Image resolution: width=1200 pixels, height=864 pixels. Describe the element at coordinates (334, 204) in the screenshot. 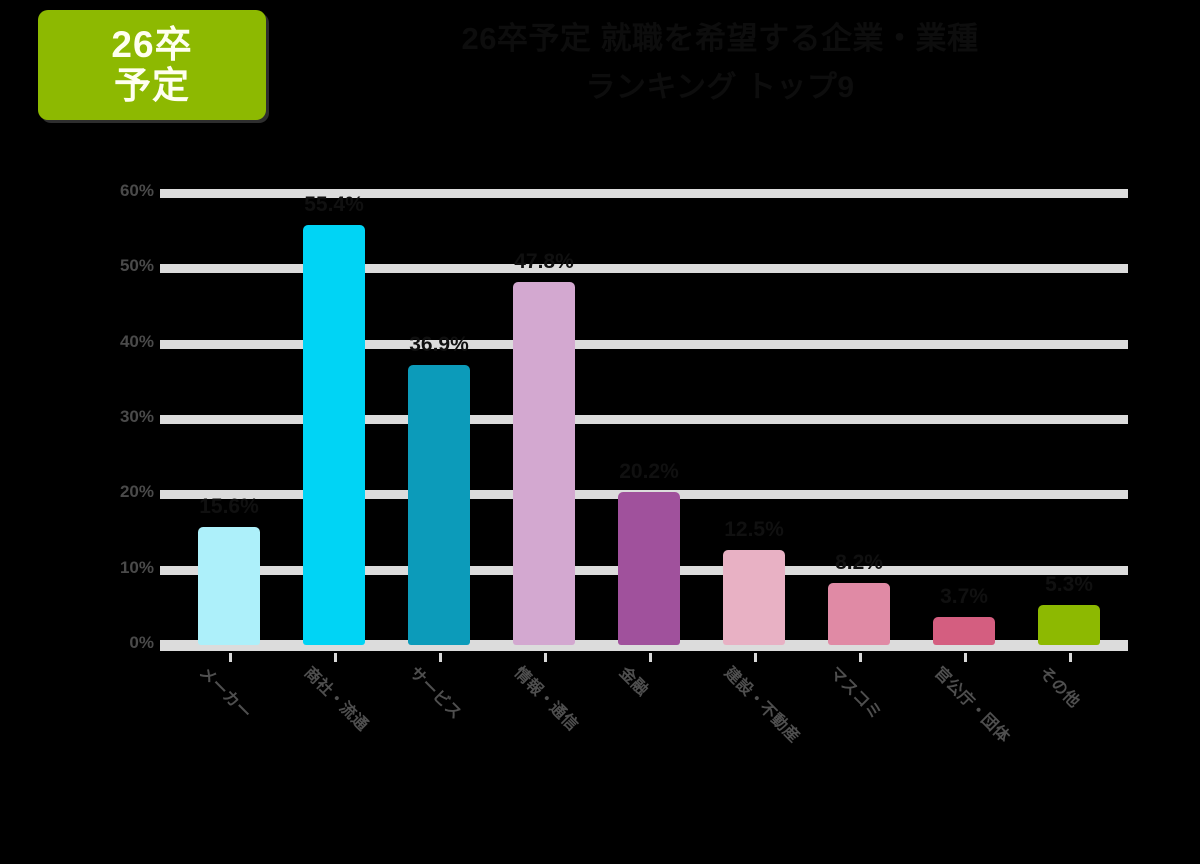

I see `bar-value-label: 55.4%` at that location.